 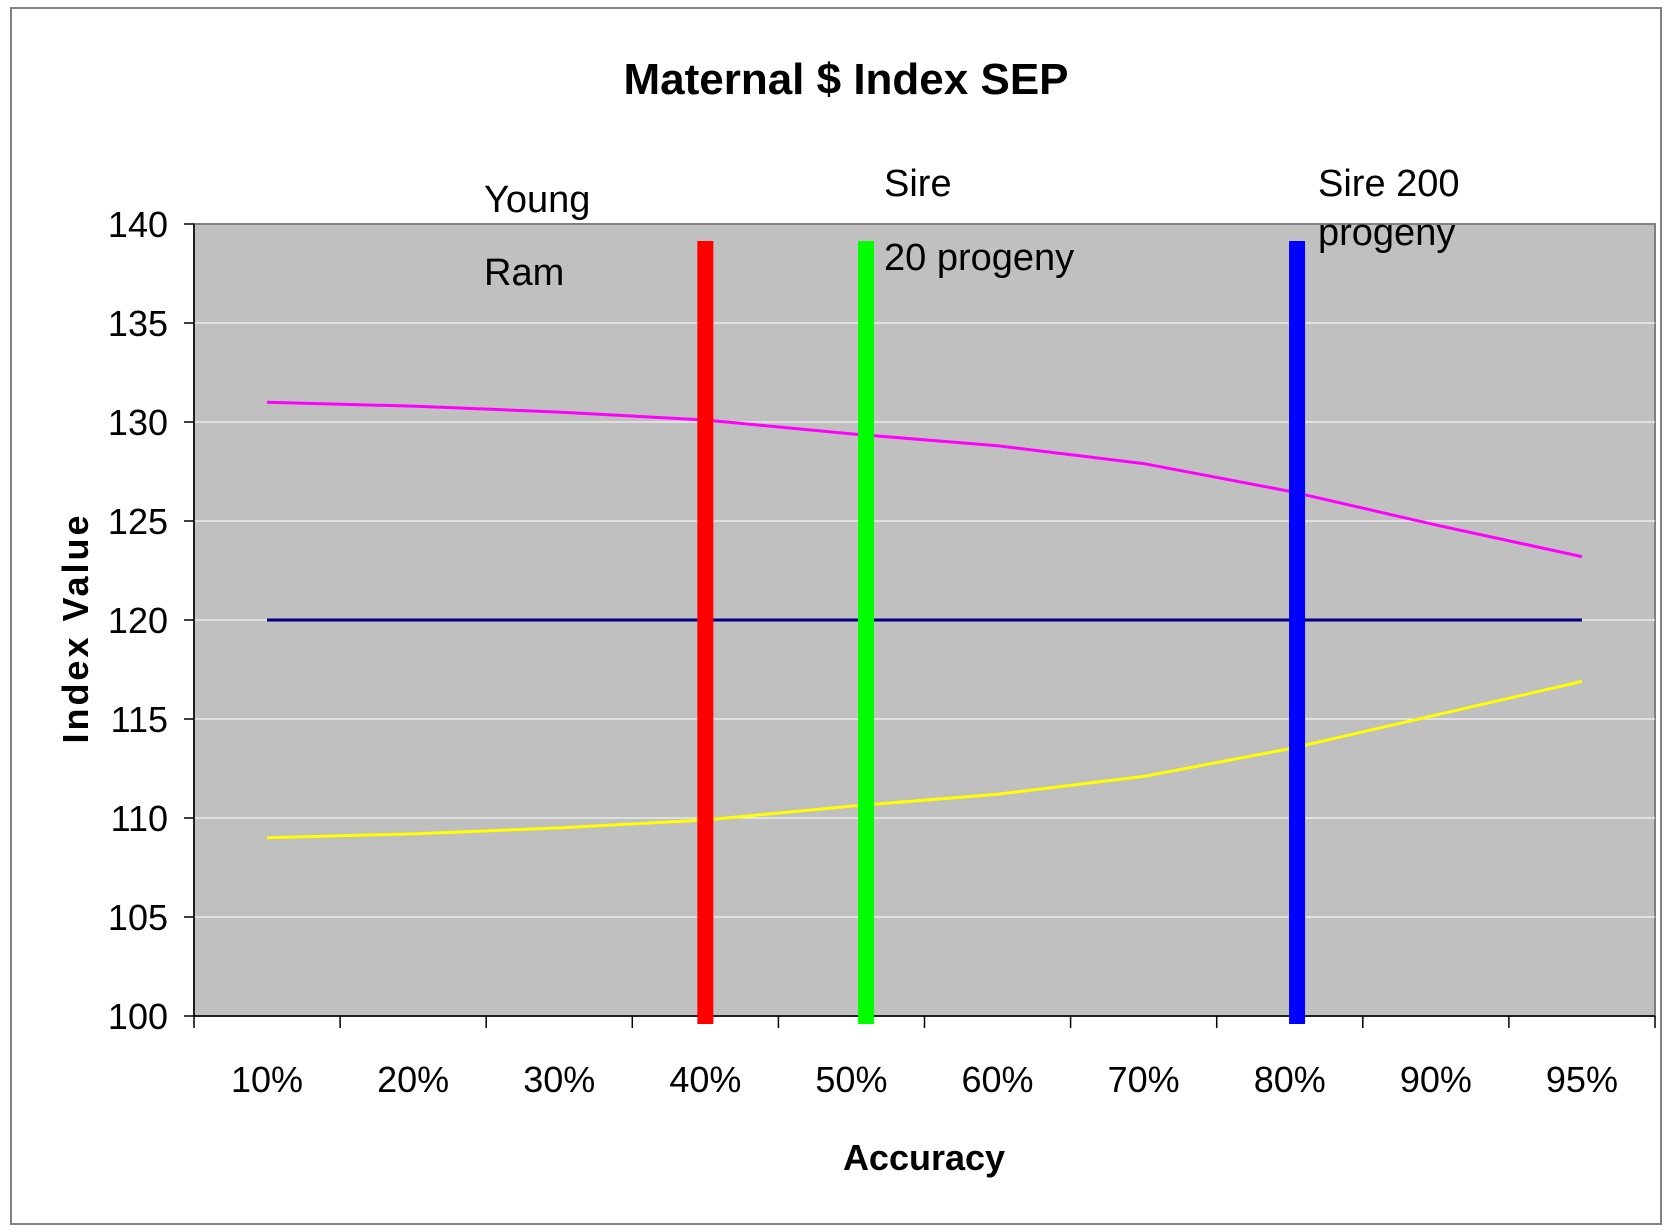 What do you see at coordinates (75, 627) in the screenshot?
I see `y-axis-title: Index Value` at bounding box center [75, 627].